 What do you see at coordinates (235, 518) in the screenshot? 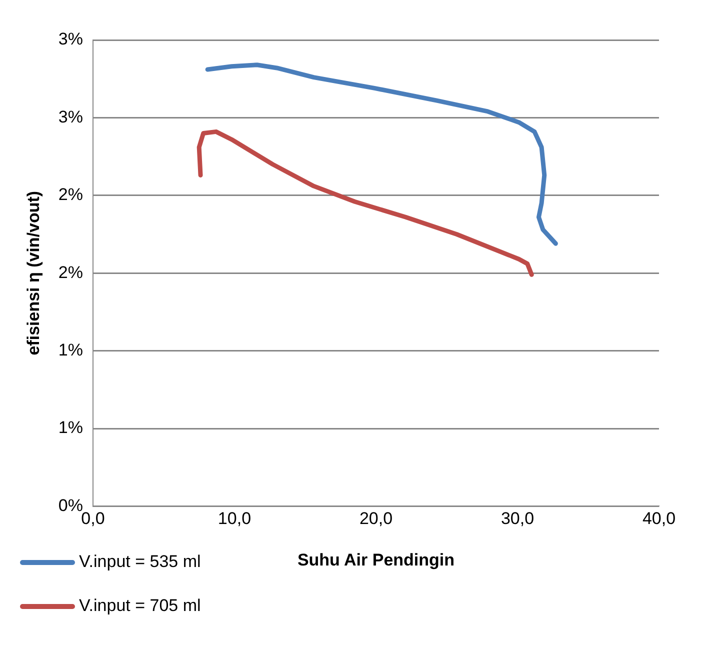
I see `x-tick-label: 10,0` at bounding box center [235, 518].